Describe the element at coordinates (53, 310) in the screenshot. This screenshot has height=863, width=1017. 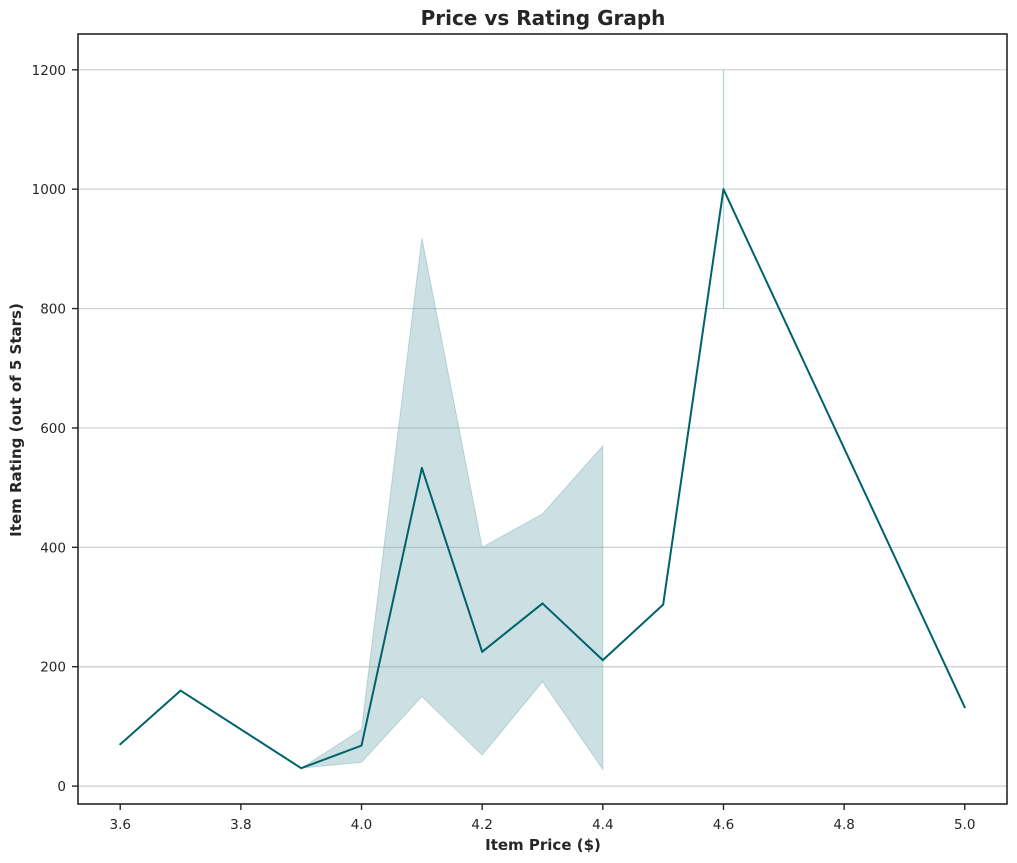
I see `y-tick-label: 800` at that location.